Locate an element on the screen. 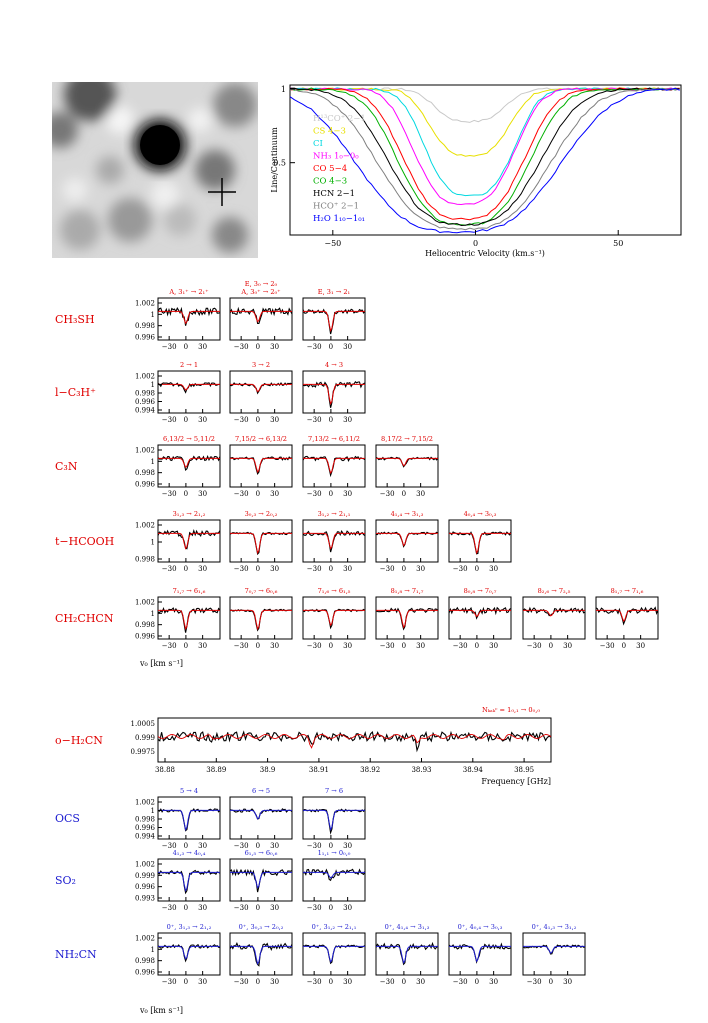 The image size is (708, 1023). panel-title: 4₀,₄ → 3₀,₃ is located at coordinates (480, 514).